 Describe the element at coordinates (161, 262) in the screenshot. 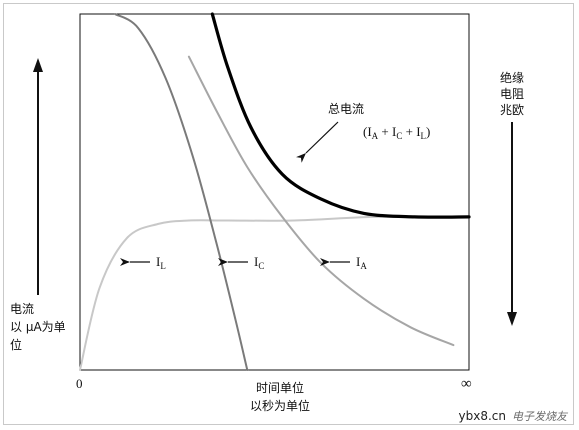

I see `annotation-label-il: IL` at that location.